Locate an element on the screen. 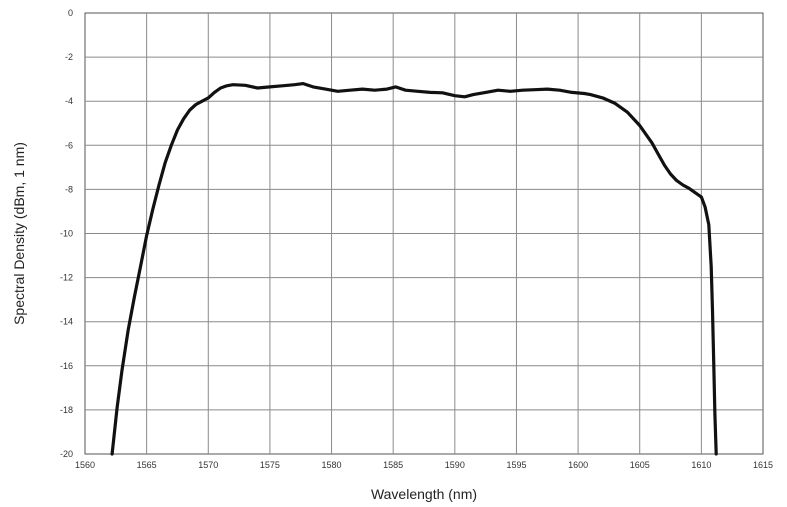 This screenshot has height=507, width=787. x-tick-label: 1600 is located at coordinates (578, 465).